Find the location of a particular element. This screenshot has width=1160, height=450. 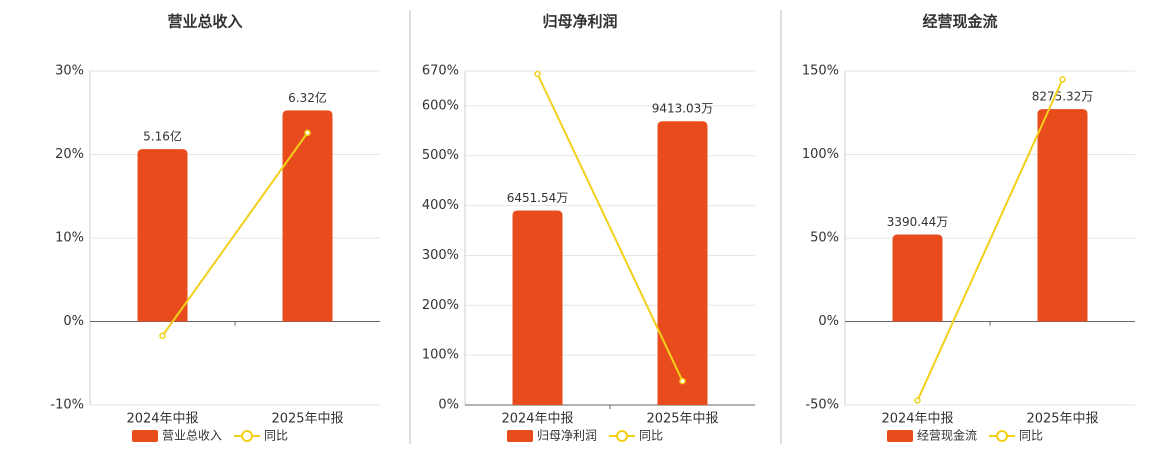

value-label: 8275.32万 is located at coordinates (1063, 97).